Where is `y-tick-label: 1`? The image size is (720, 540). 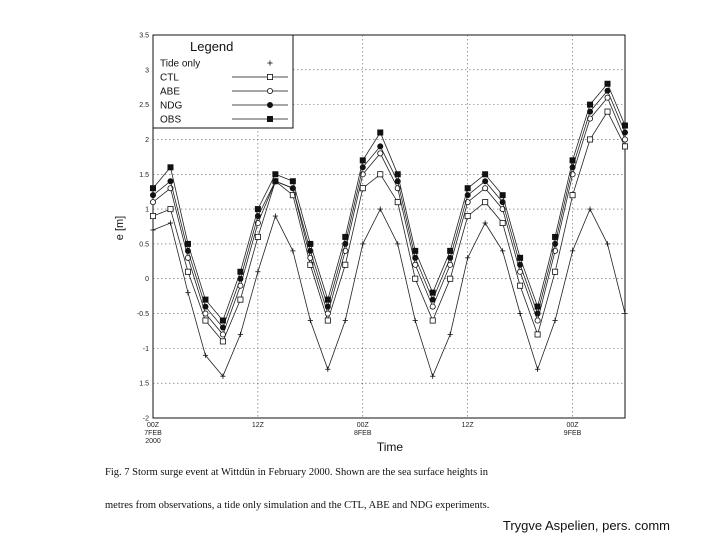 y-tick-label: 1 is located at coordinates (147, 210).